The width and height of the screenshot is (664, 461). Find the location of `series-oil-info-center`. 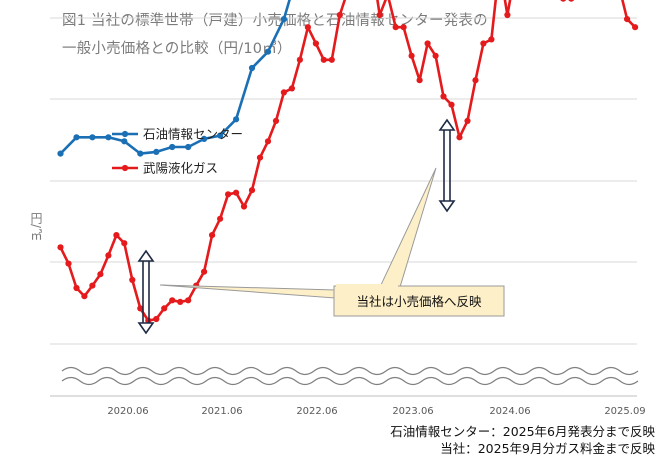

series-oil-info-center is located at coordinates (174, 78).